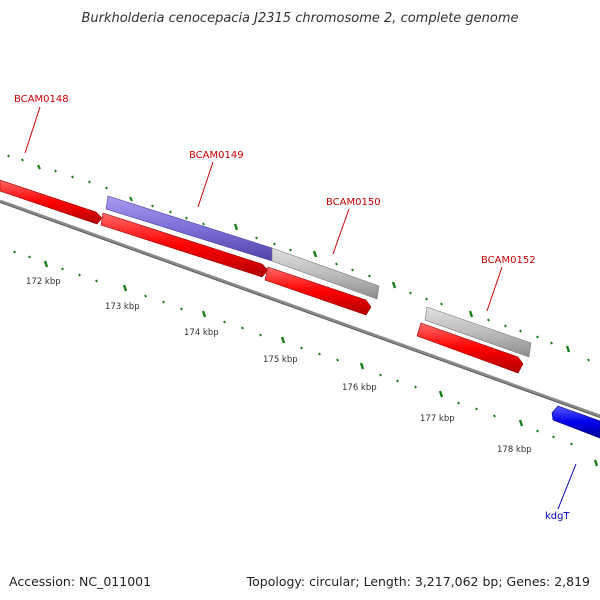 The width and height of the screenshot is (600, 600). I want to click on leader-kdgt, so click(567, 486).